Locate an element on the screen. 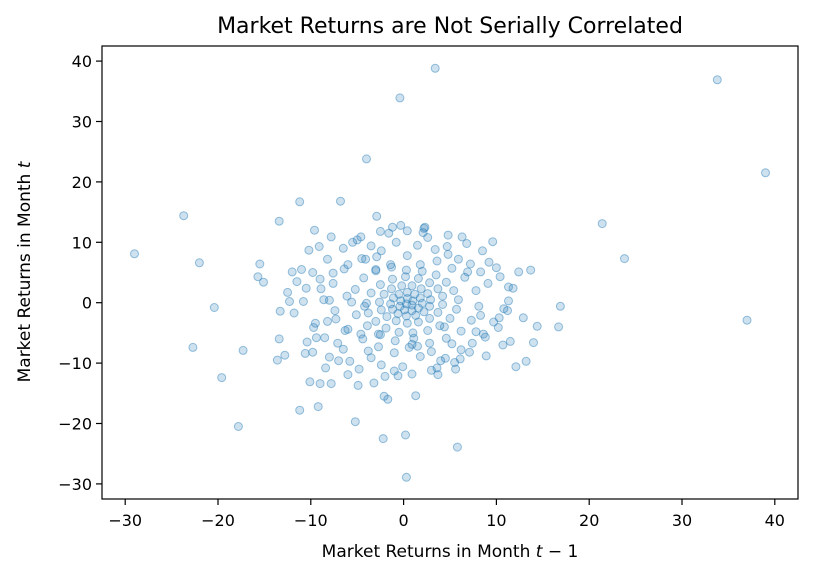  y-tick-label: 20 is located at coordinates (82, 182).